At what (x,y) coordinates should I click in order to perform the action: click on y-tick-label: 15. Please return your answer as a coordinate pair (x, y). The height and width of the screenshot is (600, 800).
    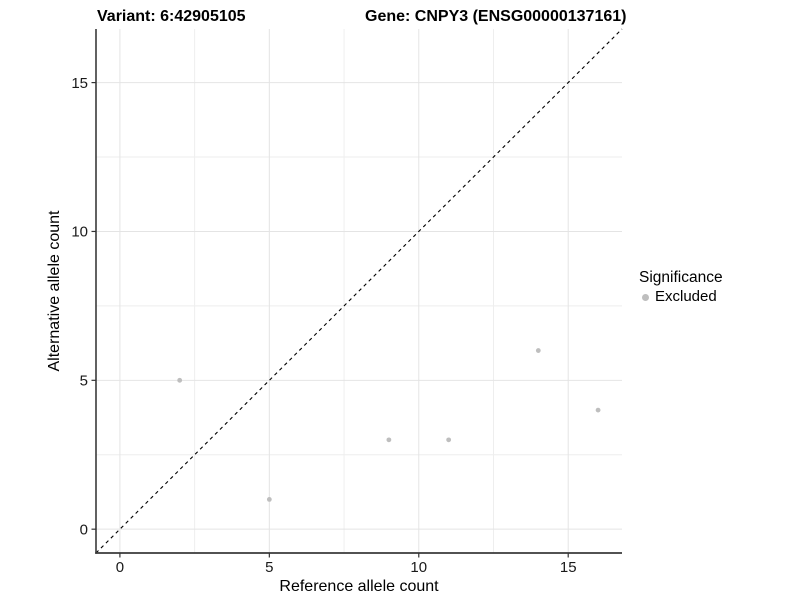
    Looking at the image, I should click on (79, 83).